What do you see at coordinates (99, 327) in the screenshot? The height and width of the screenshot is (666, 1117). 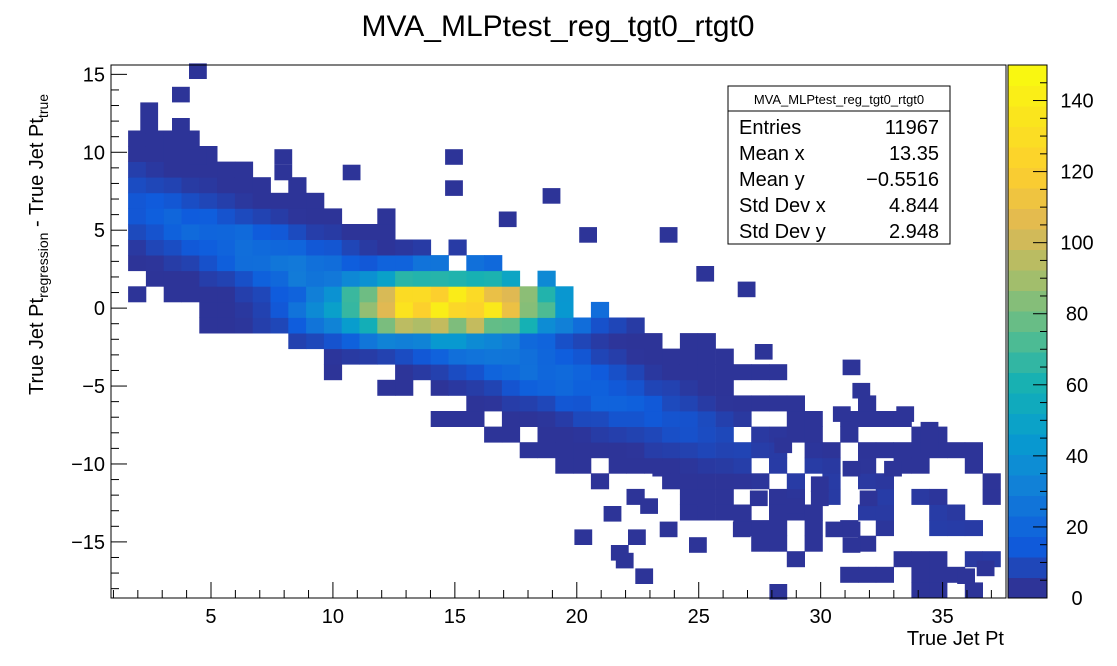 I see `y-axis-ticks: −15 −10 −5 0 5 10 15` at bounding box center [99, 327].